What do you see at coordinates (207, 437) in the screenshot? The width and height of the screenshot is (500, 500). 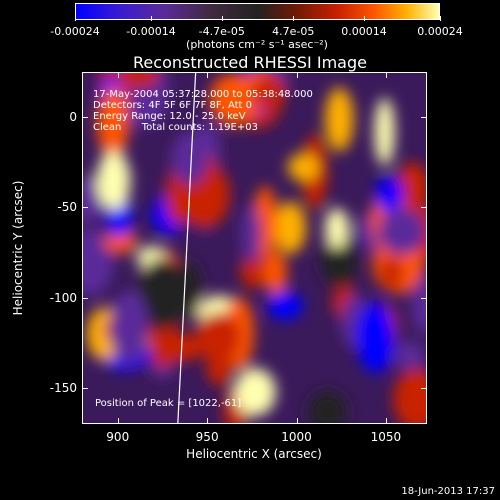 I see `x-tick-label: 950` at bounding box center [207, 437].